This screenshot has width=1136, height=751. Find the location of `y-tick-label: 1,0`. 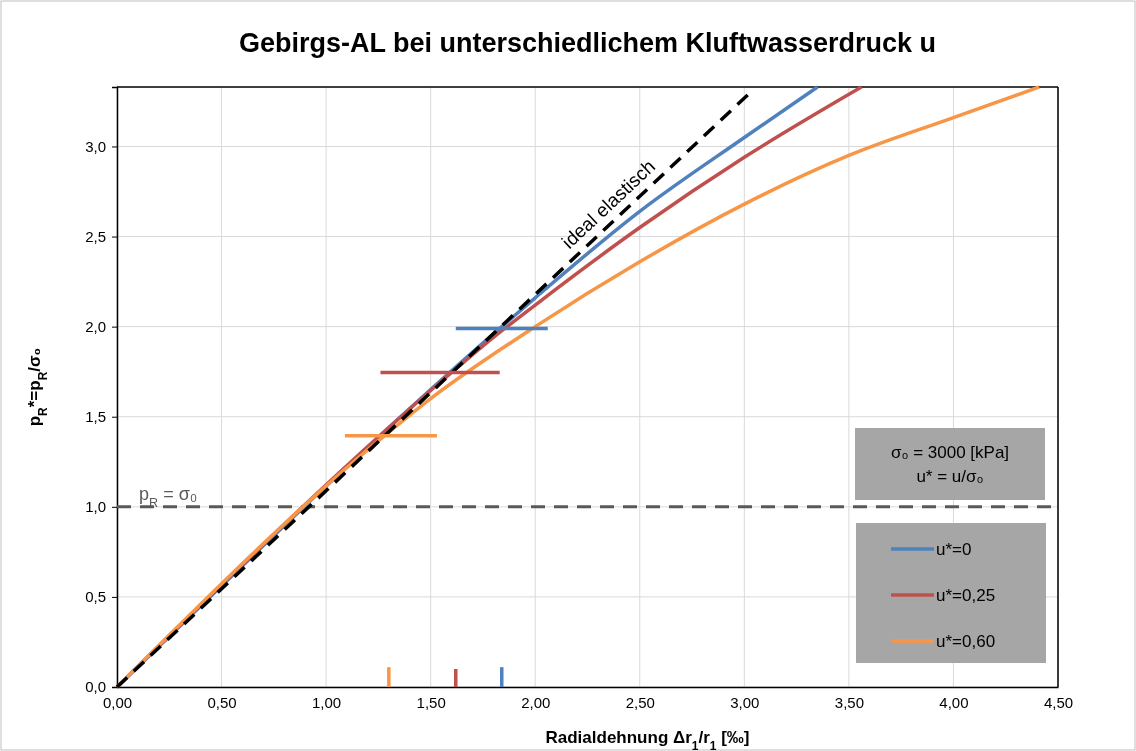

y-tick-label: 1,0 is located at coordinates (95, 507).